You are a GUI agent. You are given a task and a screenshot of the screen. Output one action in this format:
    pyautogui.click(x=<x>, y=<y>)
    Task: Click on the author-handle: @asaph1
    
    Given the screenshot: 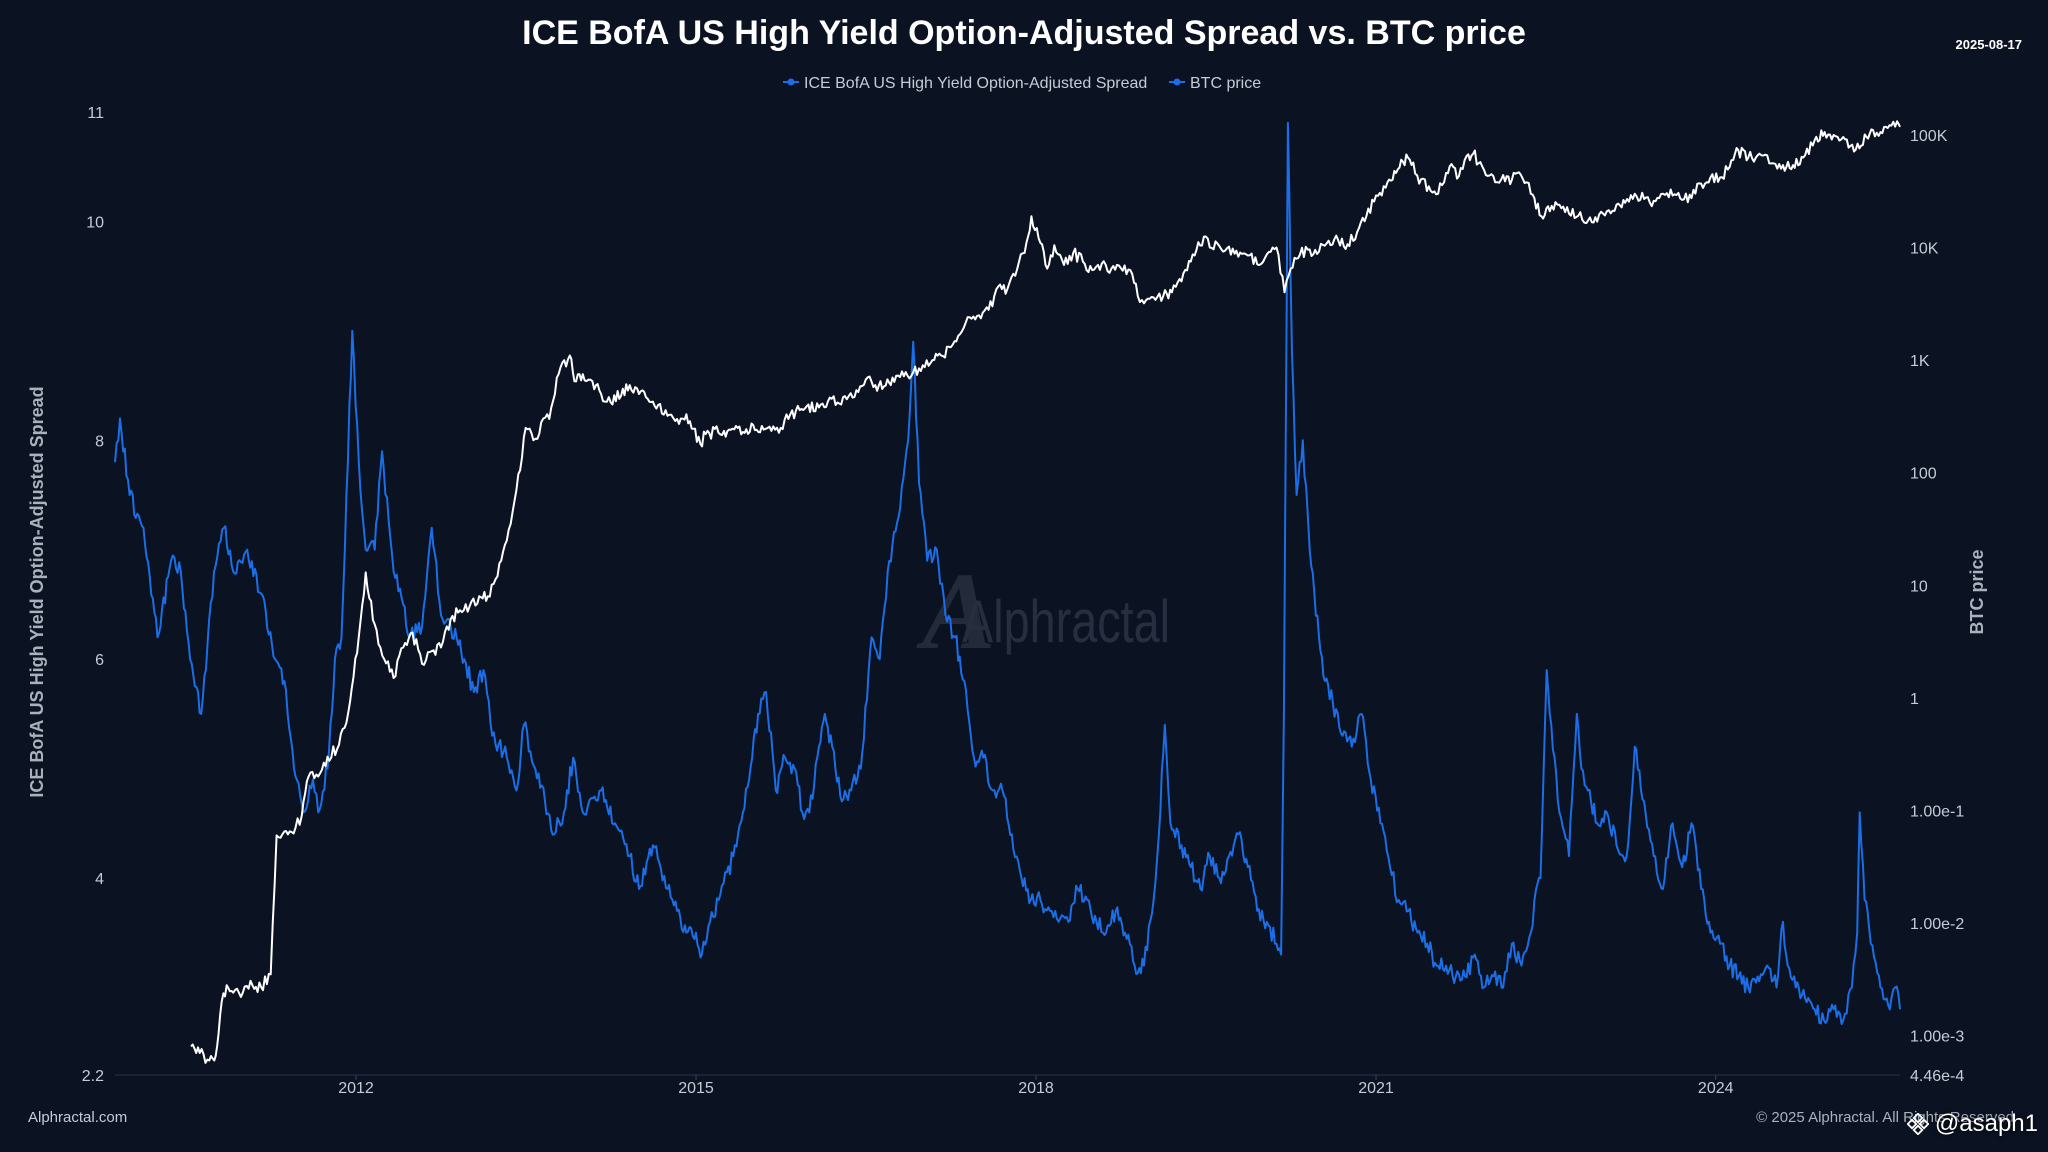 What is the action you would take?
    pyautogui.click(x=1972, y=1124)
    